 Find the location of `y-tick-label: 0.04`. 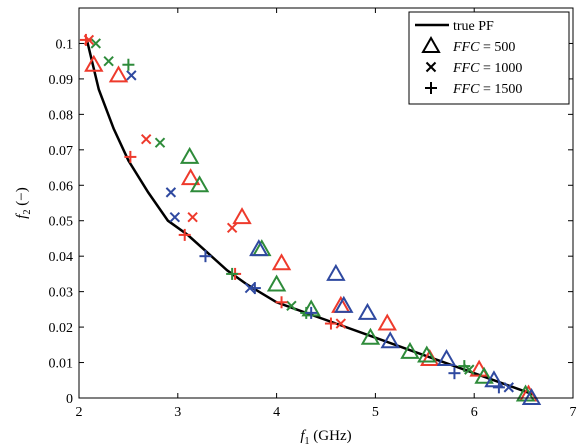

y-tick-label: 0.04 is located at coordinates (61, 257).